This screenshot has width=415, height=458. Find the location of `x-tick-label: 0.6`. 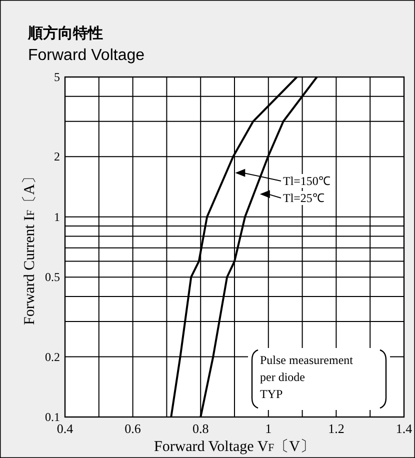

x-tick-label: 0.6 is located at coordinates (133, 428).